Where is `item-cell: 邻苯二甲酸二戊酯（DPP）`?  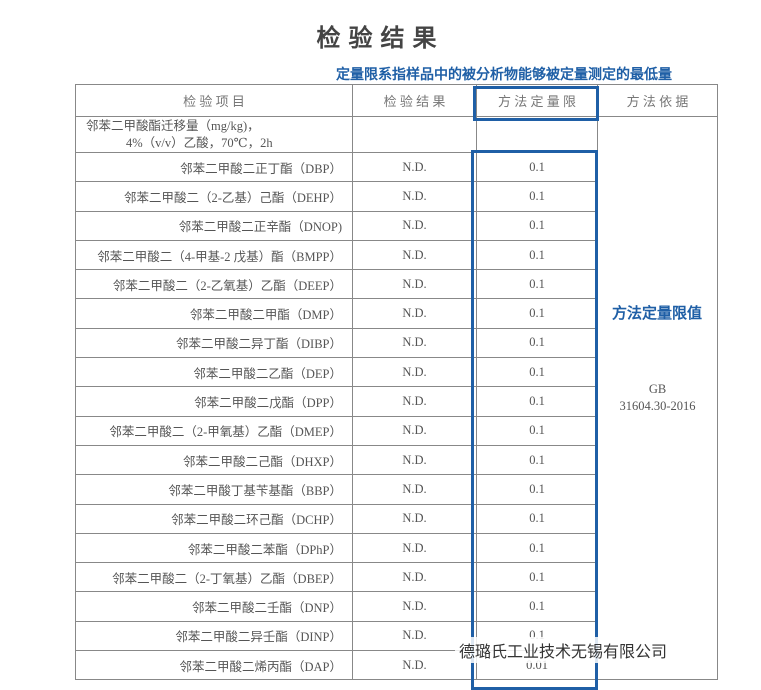 item-cell: 邻苯二甲酸二戊酯（DPP） is located at coordinates (214, 401).